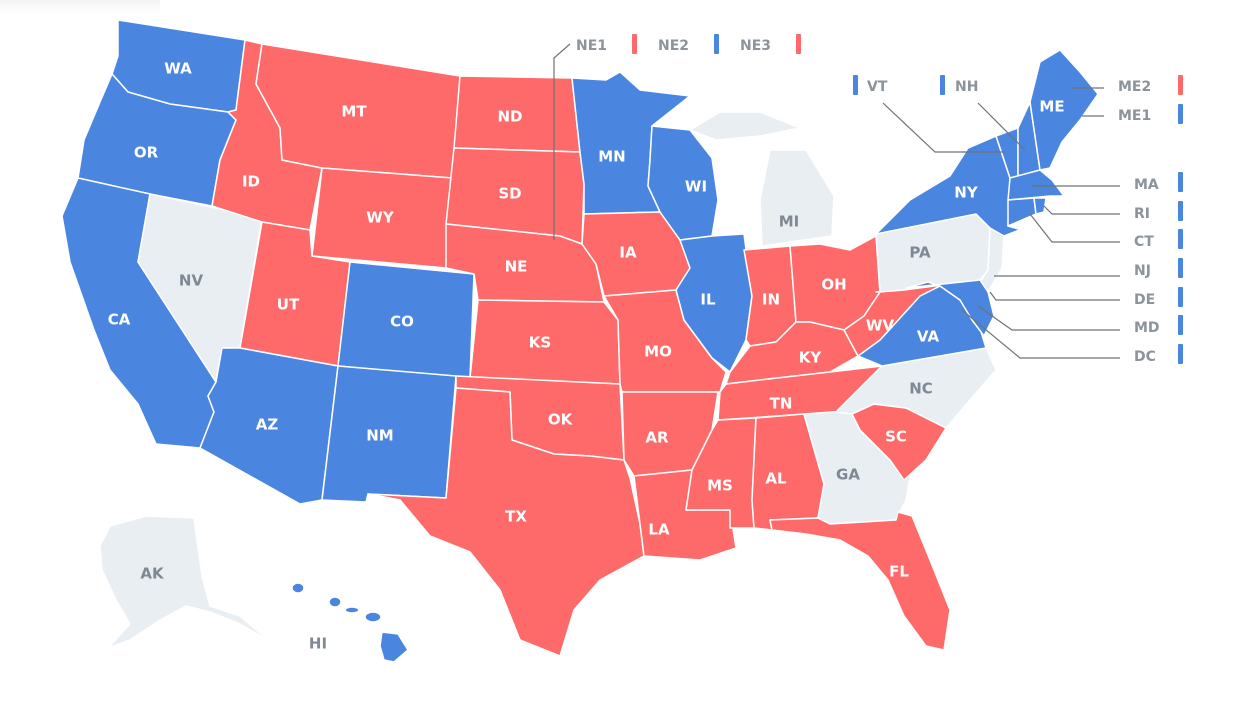 This screenshot has width=1248, height=702. What do you see at coordinates (1180, 325) in the screenshot?
I see `callout-MD-swatch` at bounding box center [1180, 325].